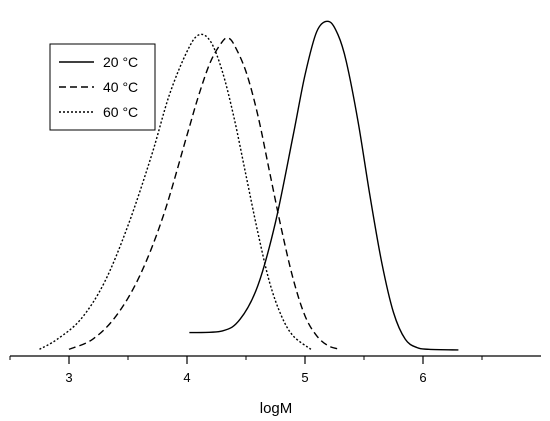 The height and width of the screenshot is (421, 550). Describe the element at coordinates (120, 87) in the screenshot. I see `legend-label-2: 40 °C` at that location.